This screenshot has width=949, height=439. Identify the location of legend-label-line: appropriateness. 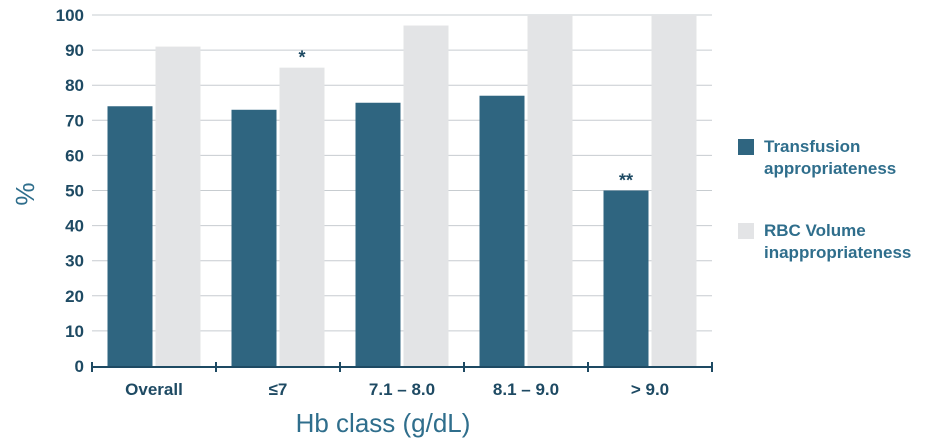
(830, 168).